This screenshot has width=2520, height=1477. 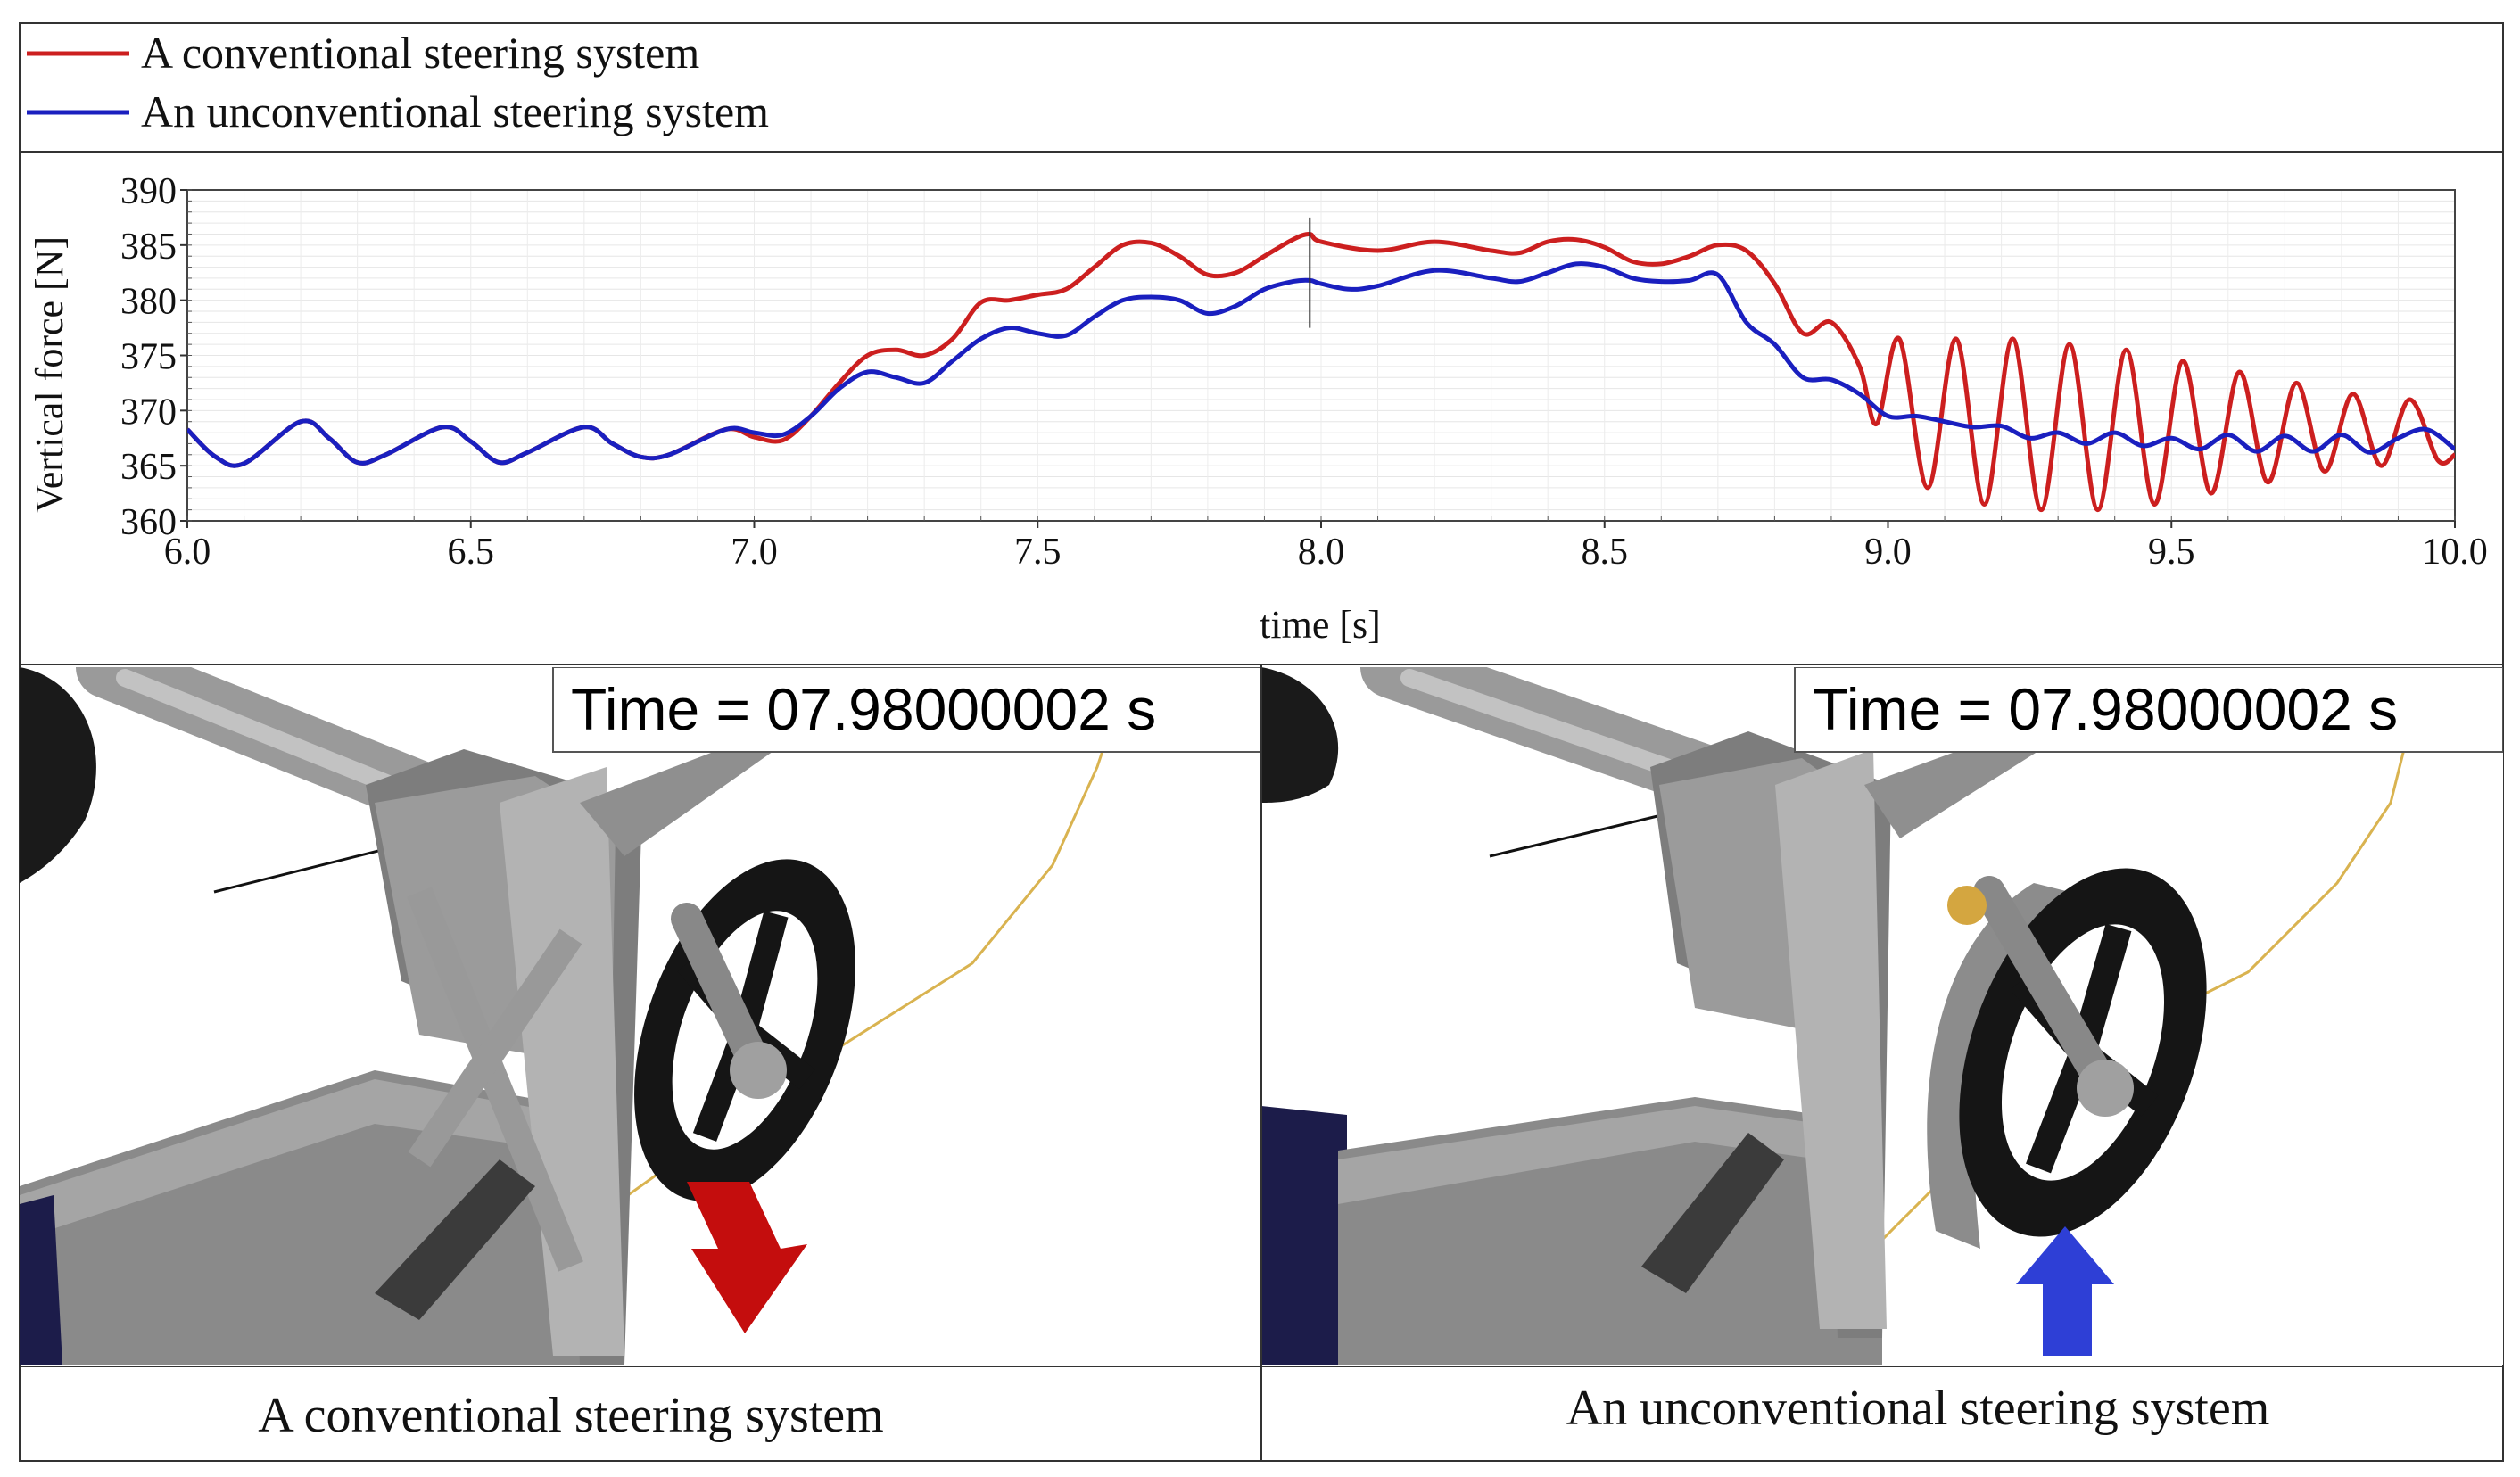 I want to click on y-tick-label: 375, so click(x=148, y=357).